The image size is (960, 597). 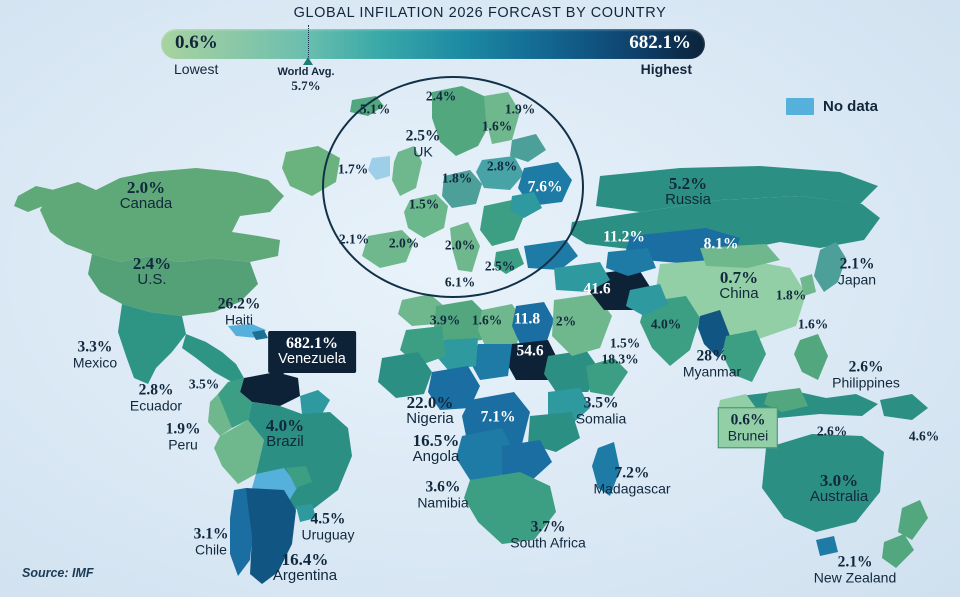 I want to click on country-turkey-inset, so click(x=551, y=255).